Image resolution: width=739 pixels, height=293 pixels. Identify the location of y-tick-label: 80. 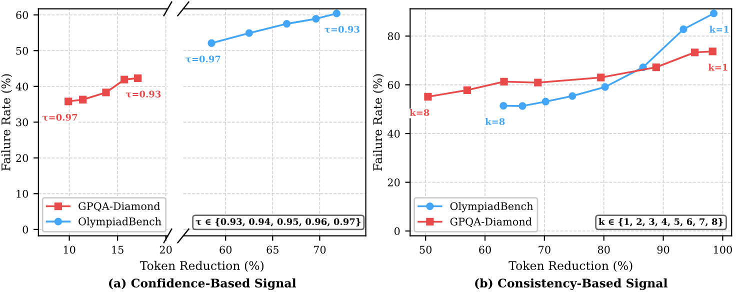
(394, 36).